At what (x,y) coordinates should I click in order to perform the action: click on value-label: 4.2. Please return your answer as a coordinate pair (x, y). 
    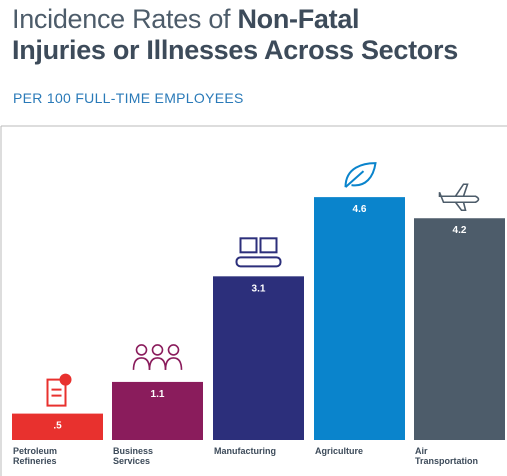
    Looking at the image, I should click on (460, 230).